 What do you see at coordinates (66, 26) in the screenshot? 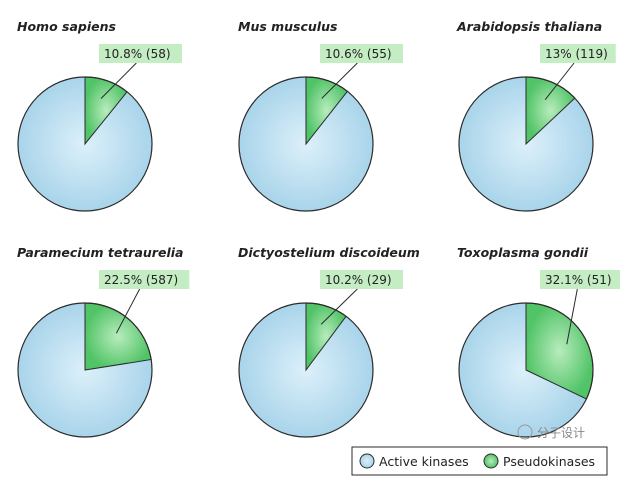
I see `pie-title: Homo sapiens` at bounding box center [66, 26].